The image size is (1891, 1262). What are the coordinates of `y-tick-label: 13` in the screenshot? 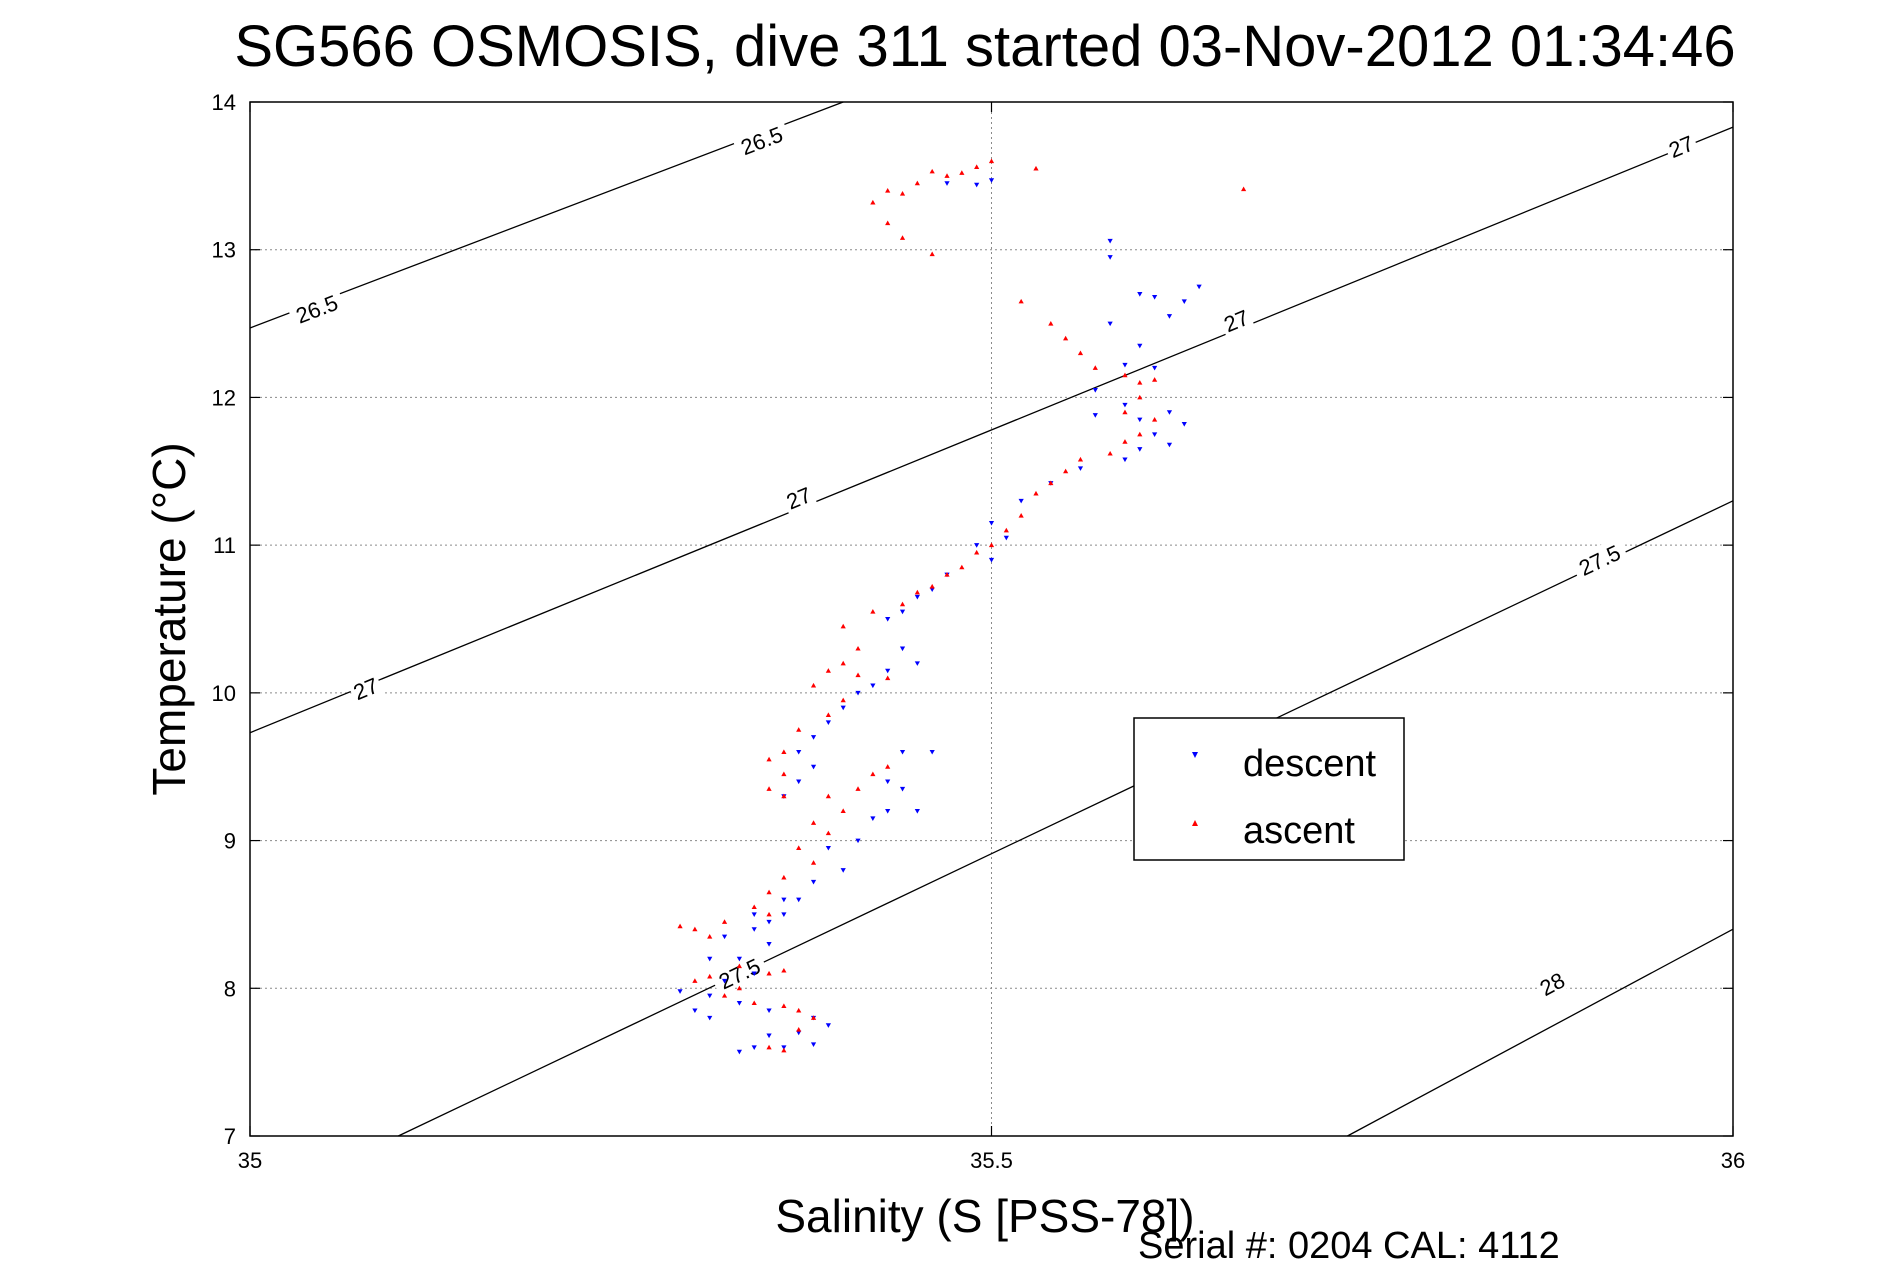 It's located at (224, 250).